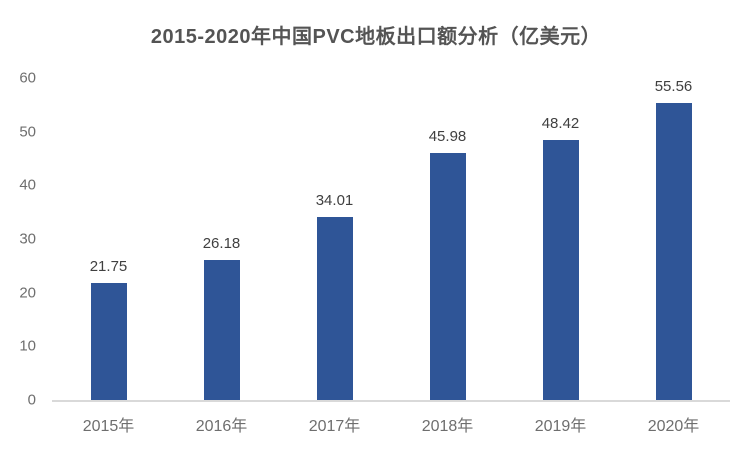 The width and height of the screenshot is (752, 452). I want to click on y-tick-label: 20, so click(27, 293).